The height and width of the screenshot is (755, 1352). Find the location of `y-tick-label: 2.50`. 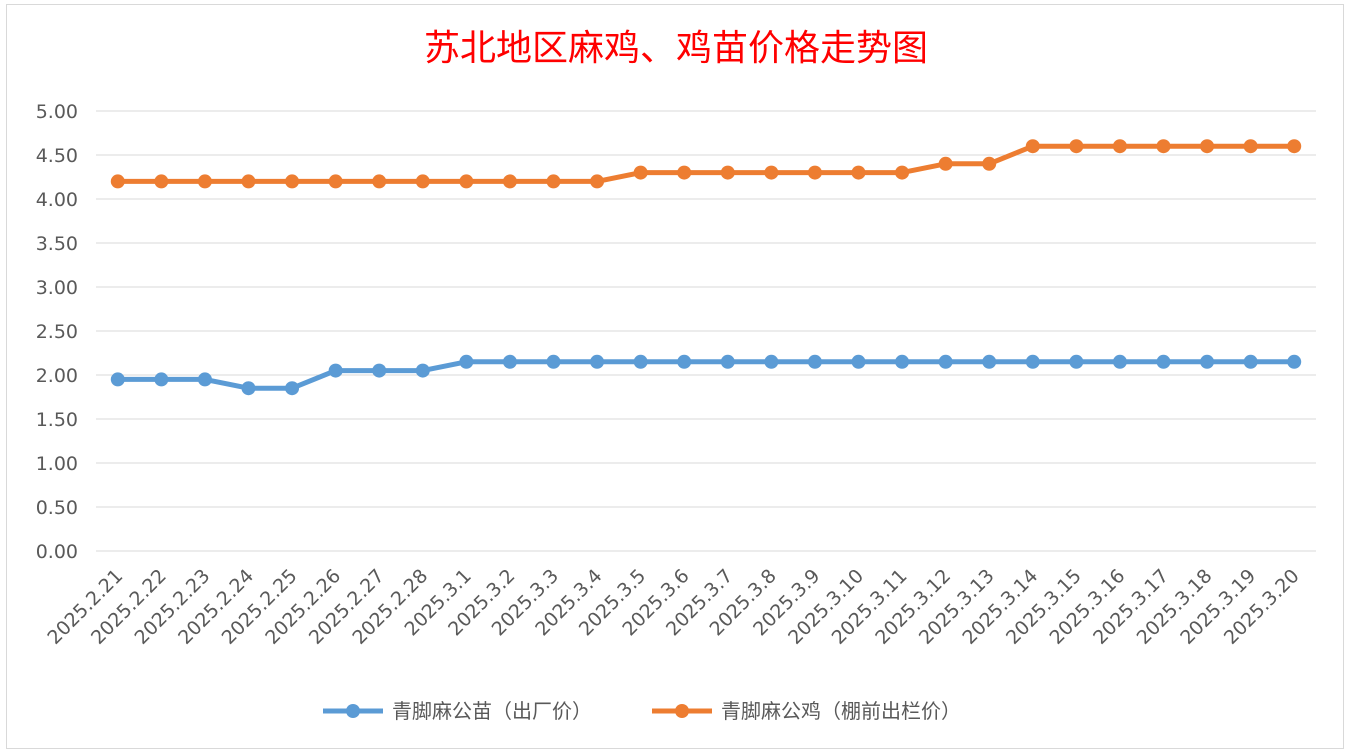

y-tick-label: 2.50 is located at coordinates (57, 332).